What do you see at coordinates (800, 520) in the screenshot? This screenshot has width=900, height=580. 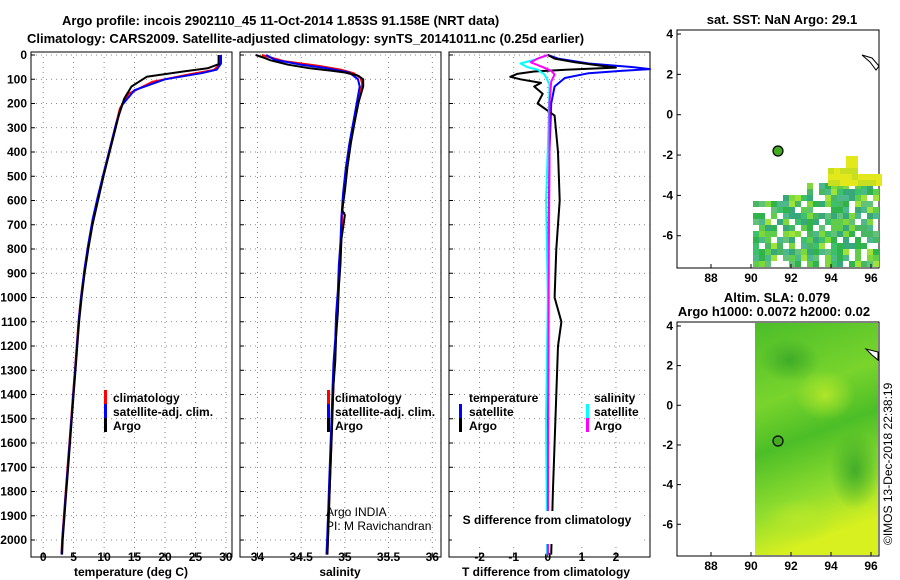 I see `sla-high-patch` at bounding box center [800, 520].